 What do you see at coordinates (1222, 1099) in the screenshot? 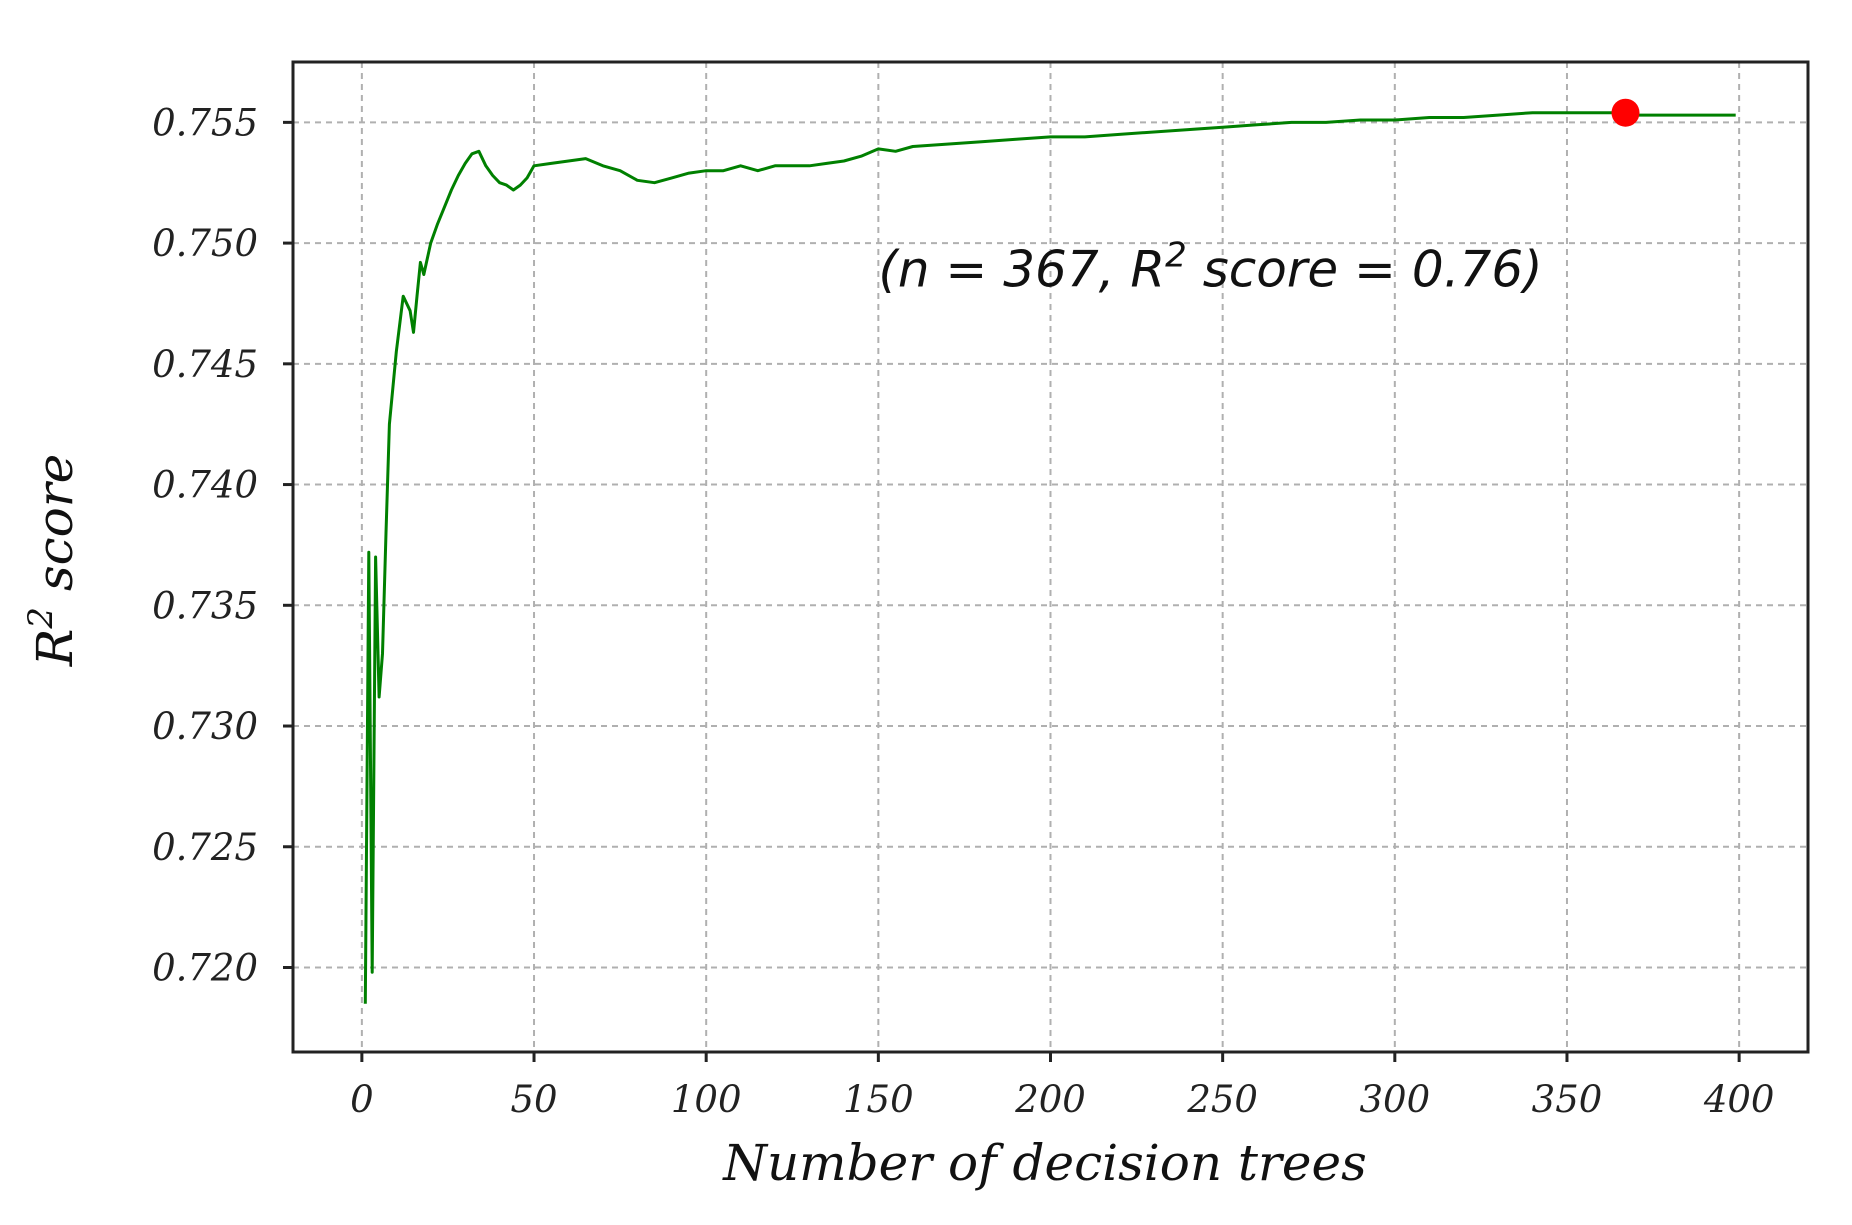
I see `x-tick-label: 250` at bounding box center [1222, 1099].